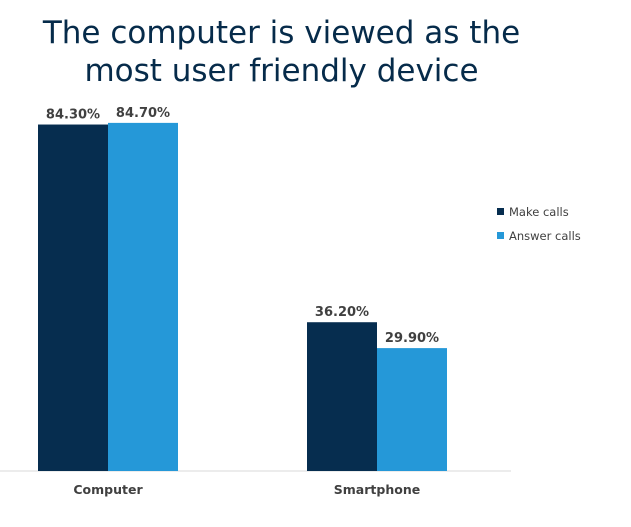  Describe the element at coordinates (412, 338) in the screenshot. I see `value-label-smartphone-answer-calls: 29.90%` at that location.